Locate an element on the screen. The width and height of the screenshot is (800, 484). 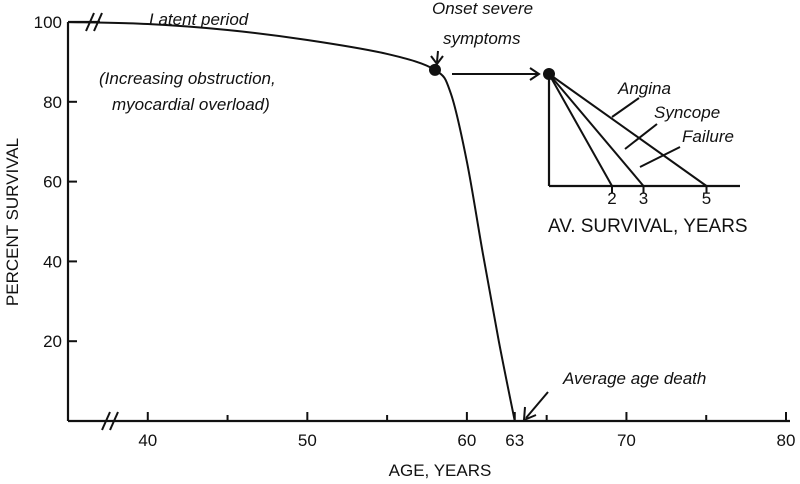
onset-label-line2: symptoms is located at coordinates (482, 38).